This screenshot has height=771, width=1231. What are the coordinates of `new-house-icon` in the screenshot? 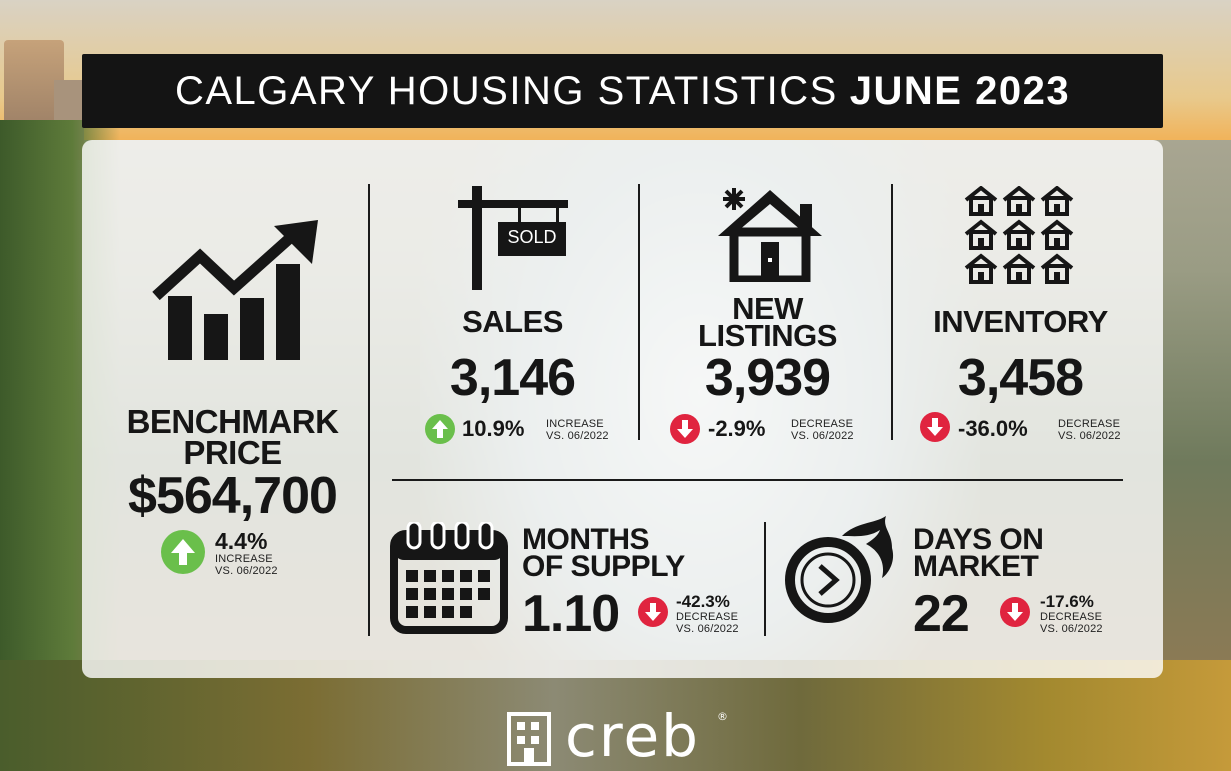 It's located at (770, 235).